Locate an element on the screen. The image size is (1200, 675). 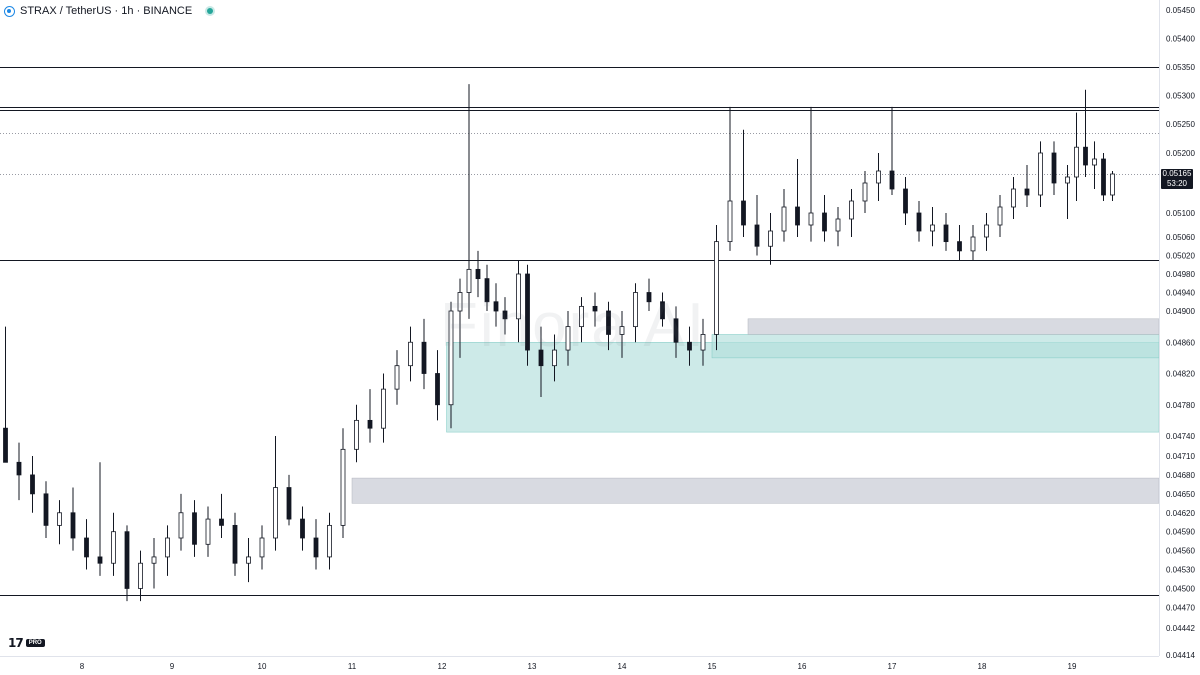
market-open-status-icon is located at coordinates (210, 11).